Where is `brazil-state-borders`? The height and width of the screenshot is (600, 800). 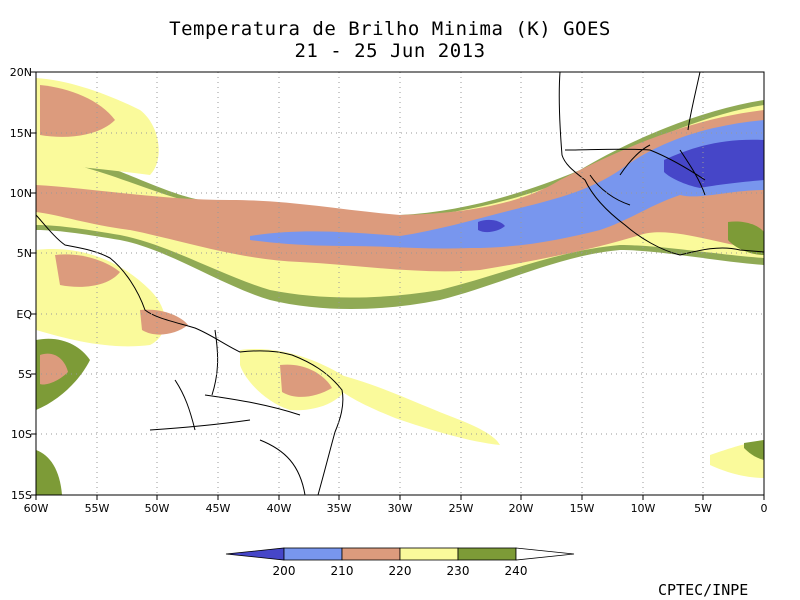 brazil-state-borders is located at coordinates (227, 412).